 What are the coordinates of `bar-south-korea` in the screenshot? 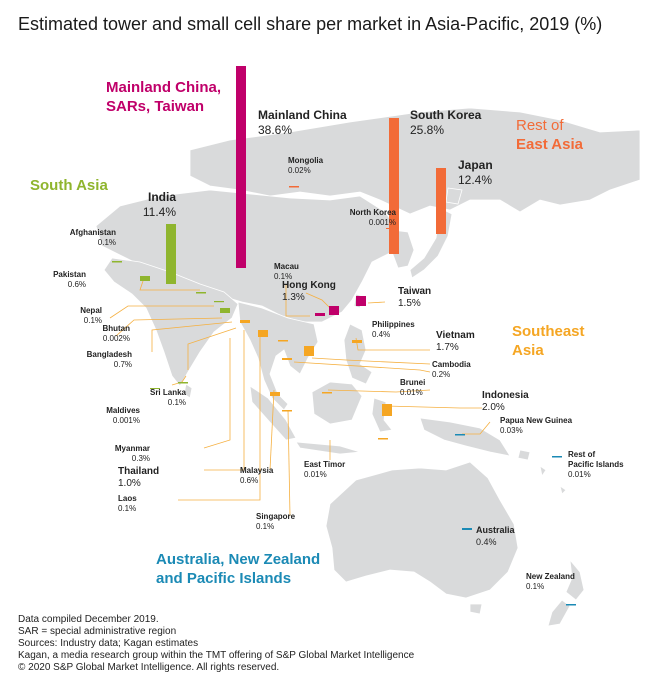 It's located at (394, 186).